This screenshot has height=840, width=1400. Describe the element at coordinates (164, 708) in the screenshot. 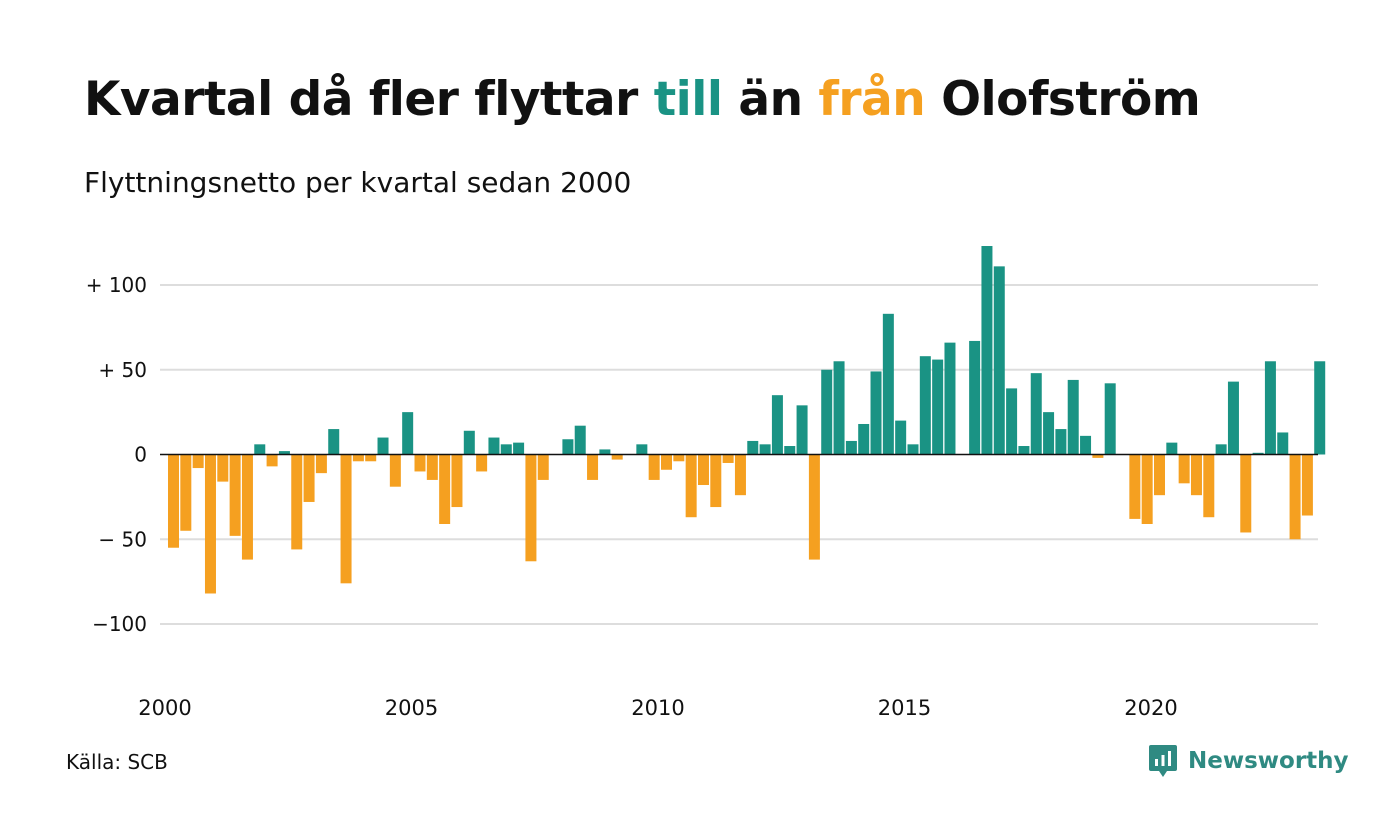

I see `x-tick-label: 2000` at that location.